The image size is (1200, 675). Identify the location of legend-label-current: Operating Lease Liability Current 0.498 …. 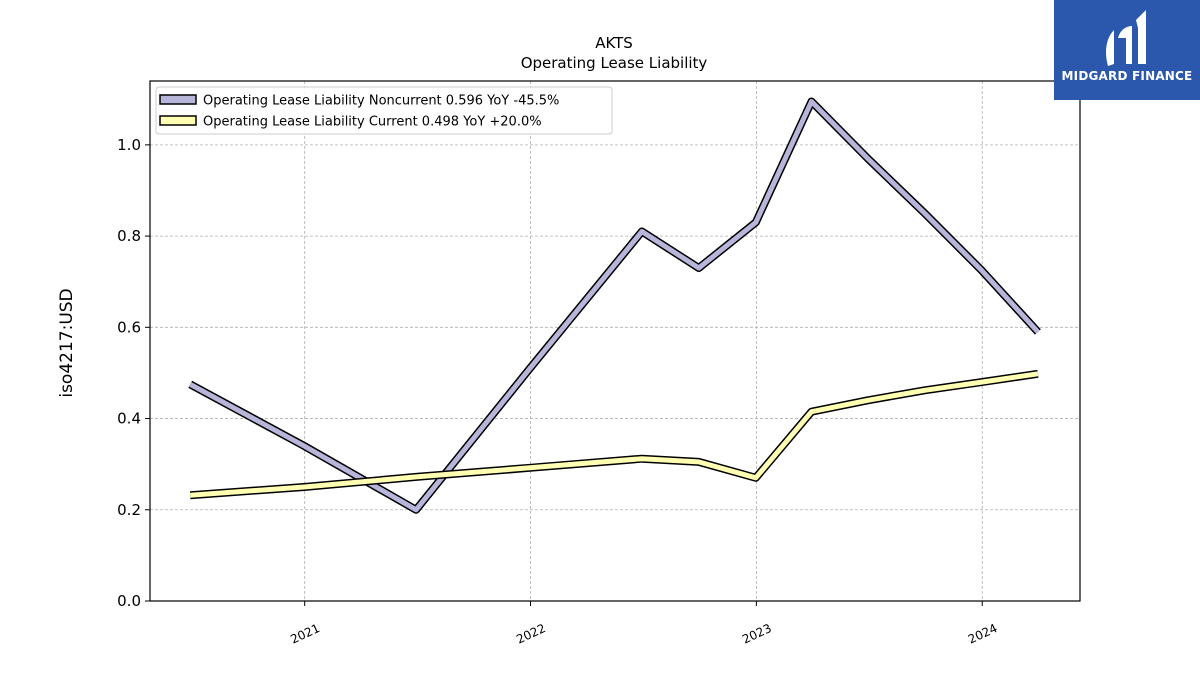
(372, 122).